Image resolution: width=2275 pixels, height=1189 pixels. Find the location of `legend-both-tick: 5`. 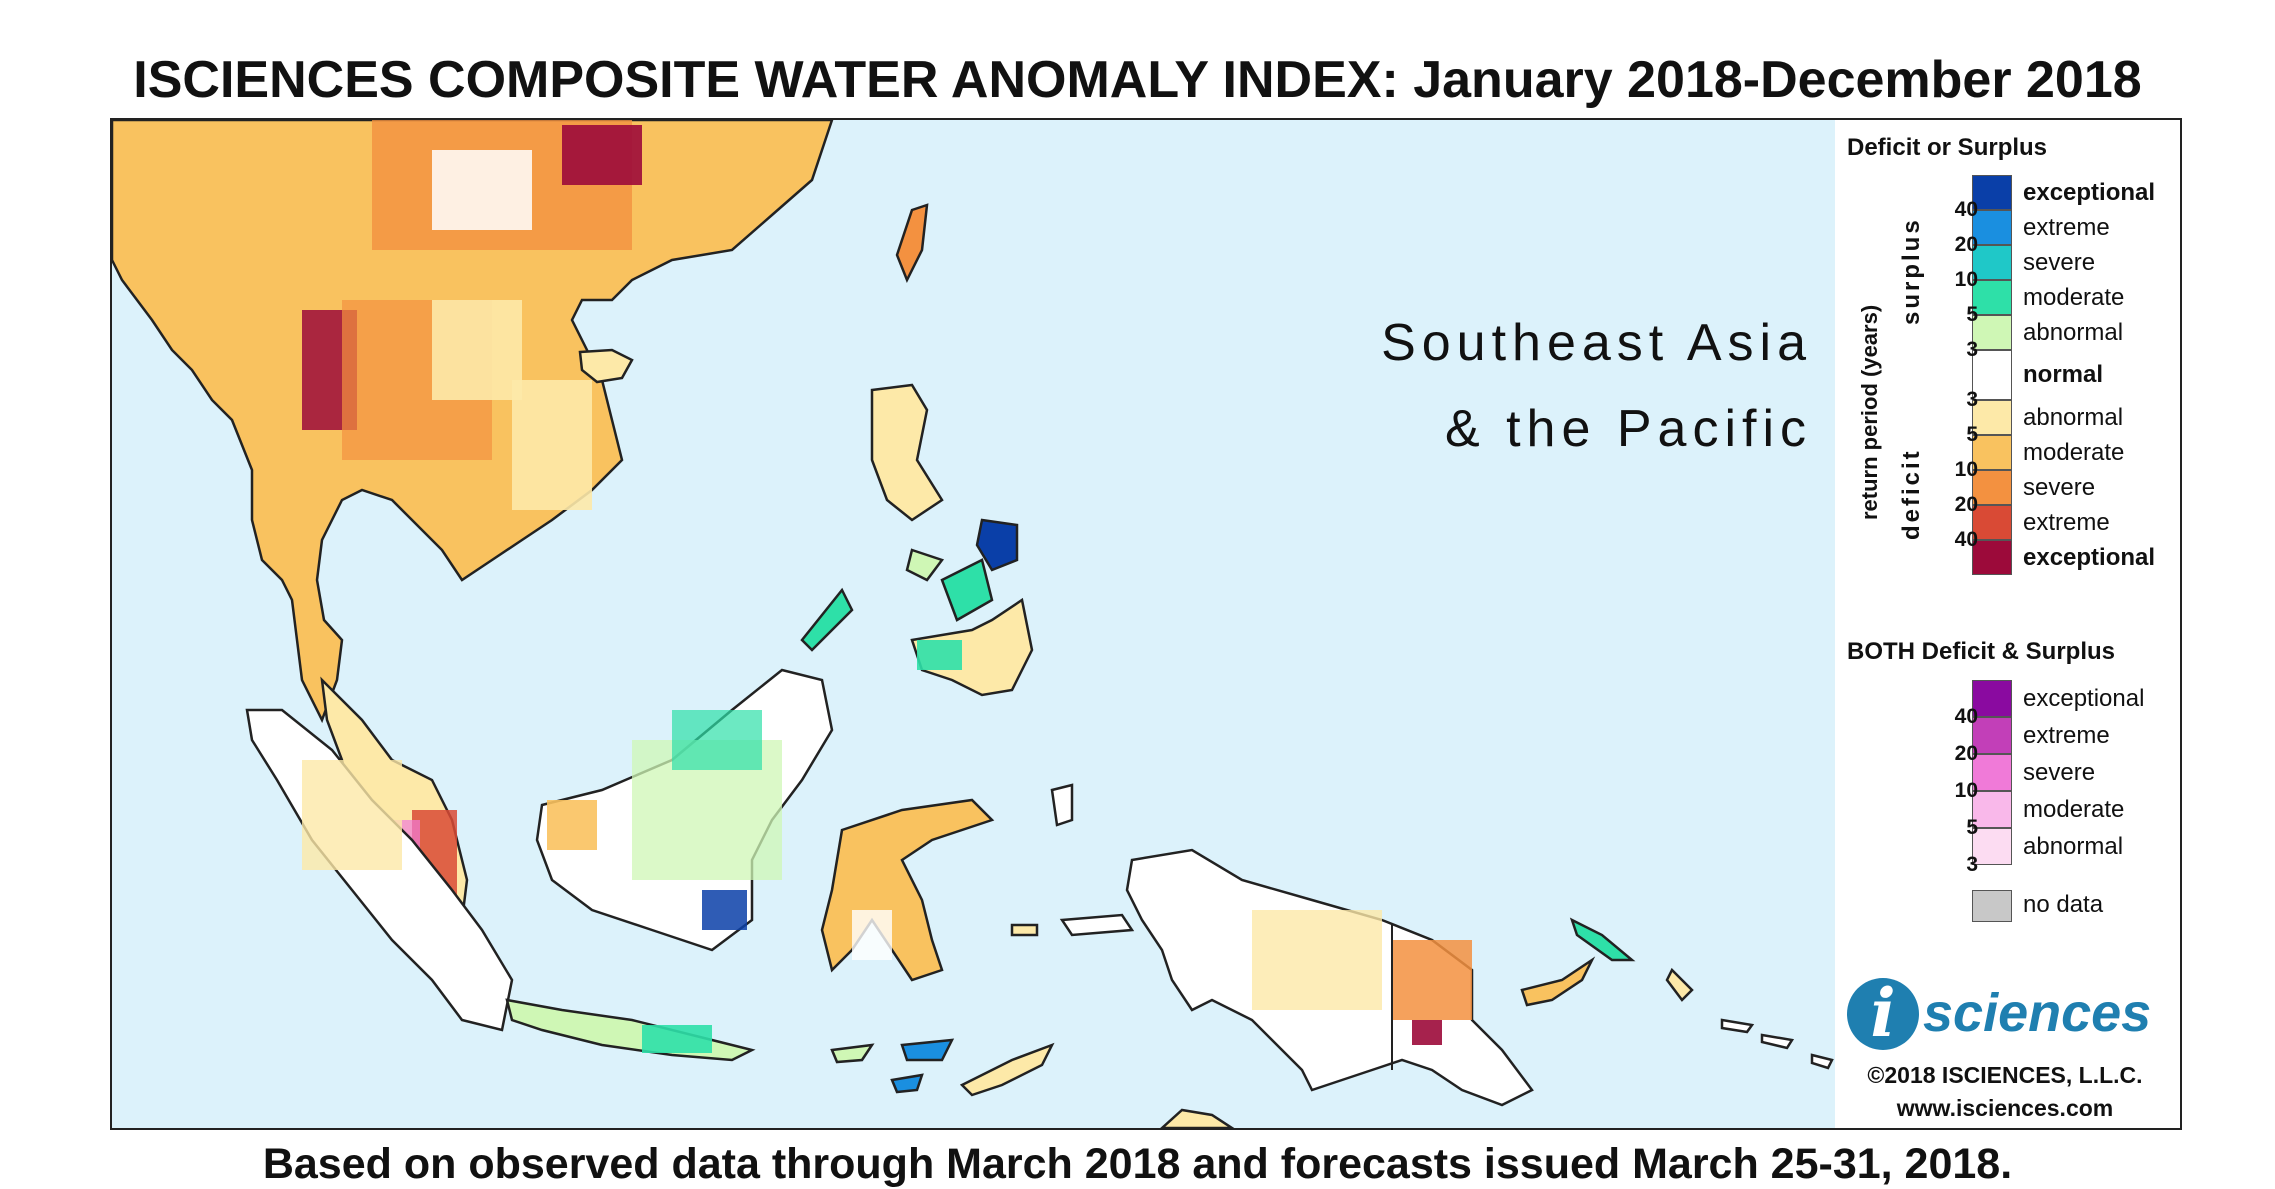

legend-both-tick: 5 is located at coordinates (1972, 827).